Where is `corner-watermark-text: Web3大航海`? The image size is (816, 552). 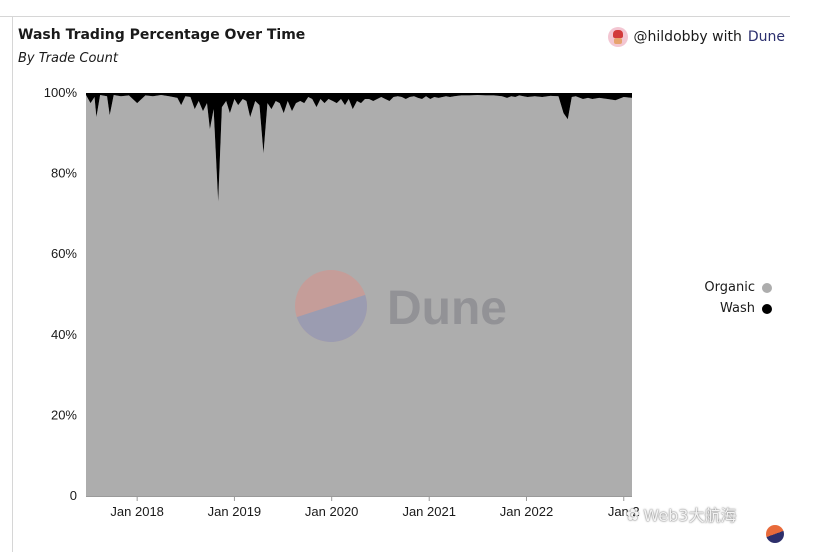
corner-watermark-text: Web3大航海 is located at coordinates (690, 515).